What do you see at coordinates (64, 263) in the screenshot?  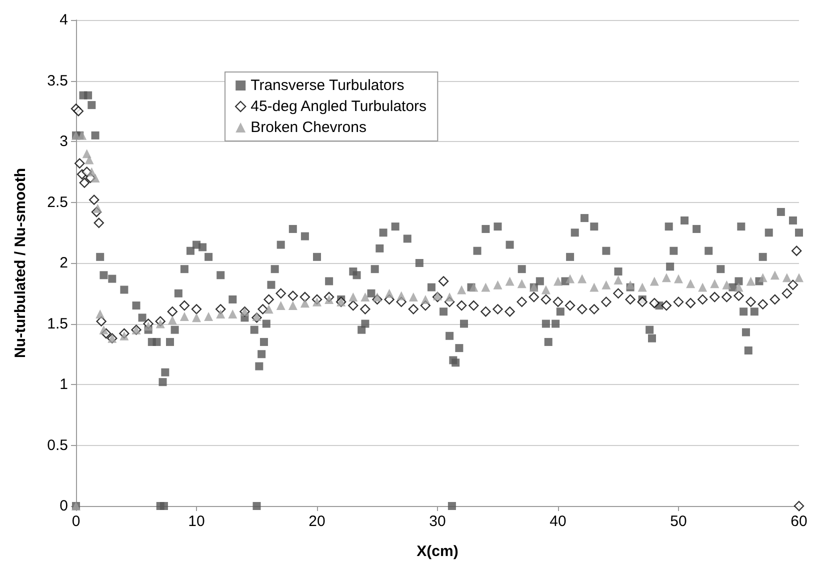 I see `y-tick-label: 2` at bounding box center [64, 263].